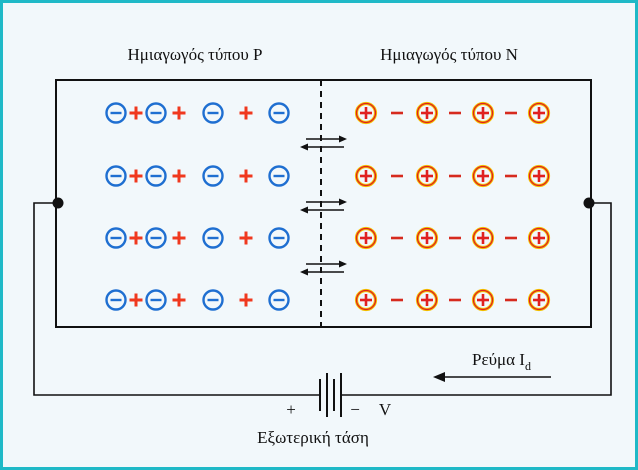 The width and height of the screenshot is (638, 470). What do you see at coordinates (449, 54) in the screenshot?
I see `n-type-label: Ημιαγωγός τύπου N` at bounding box center [449, 54].